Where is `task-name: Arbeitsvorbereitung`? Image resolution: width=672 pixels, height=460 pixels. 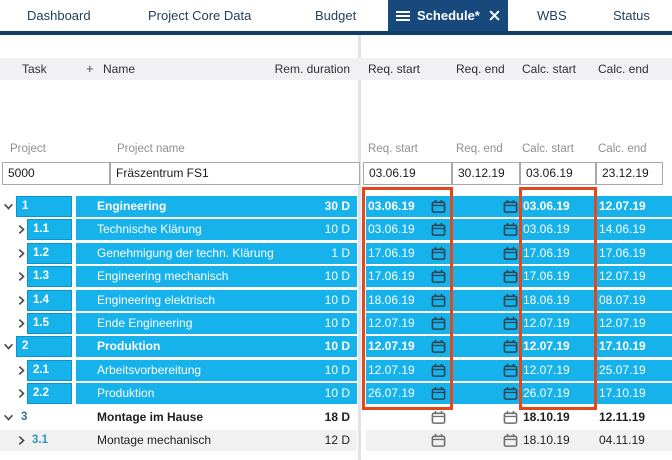 task-name: Arbeitsvorbereitung is located at coordinates (149, 370).